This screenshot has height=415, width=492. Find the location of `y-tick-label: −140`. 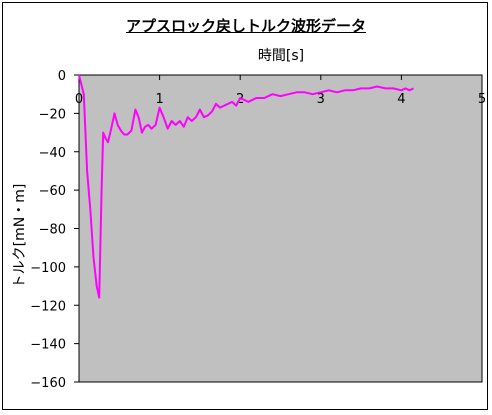

y-tick-label: −140 is located at coordinates (48, 345).